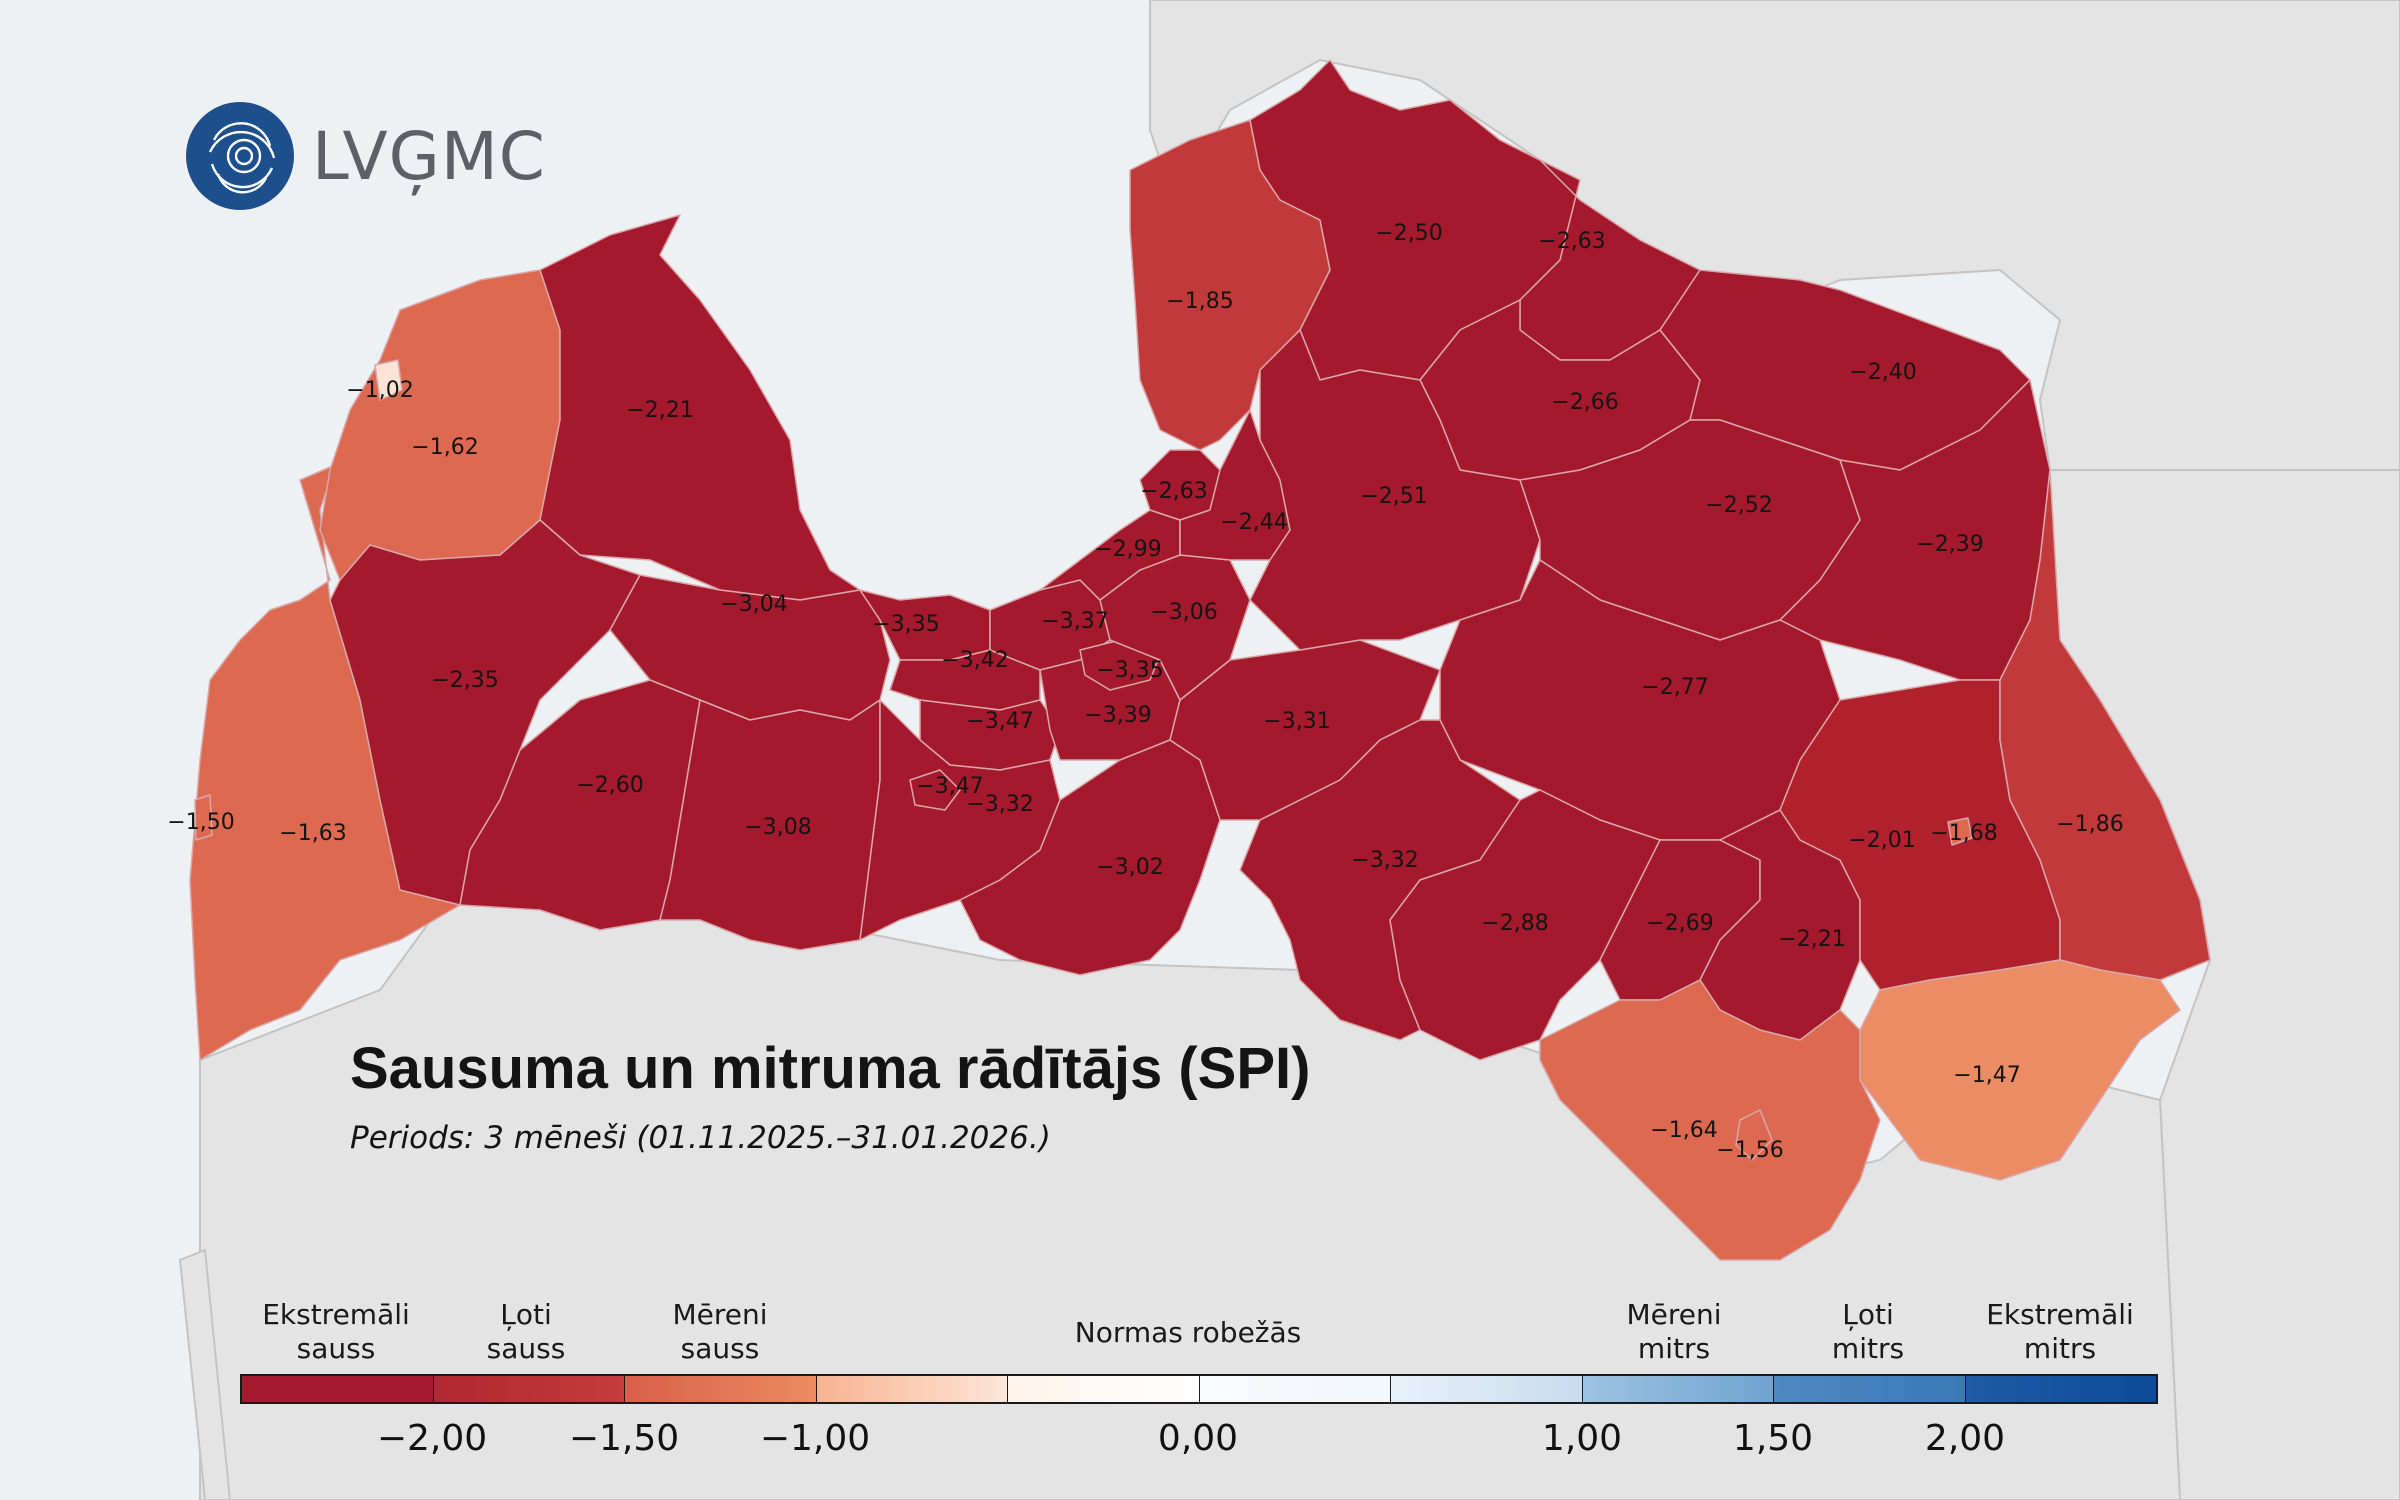 The width and height of the screenshot is (2400, 1500). Describe the element at coordinates (1868, 1331) in the screenshot. I see `legend-category-very-wet: Ļoti mitrs` at that location.